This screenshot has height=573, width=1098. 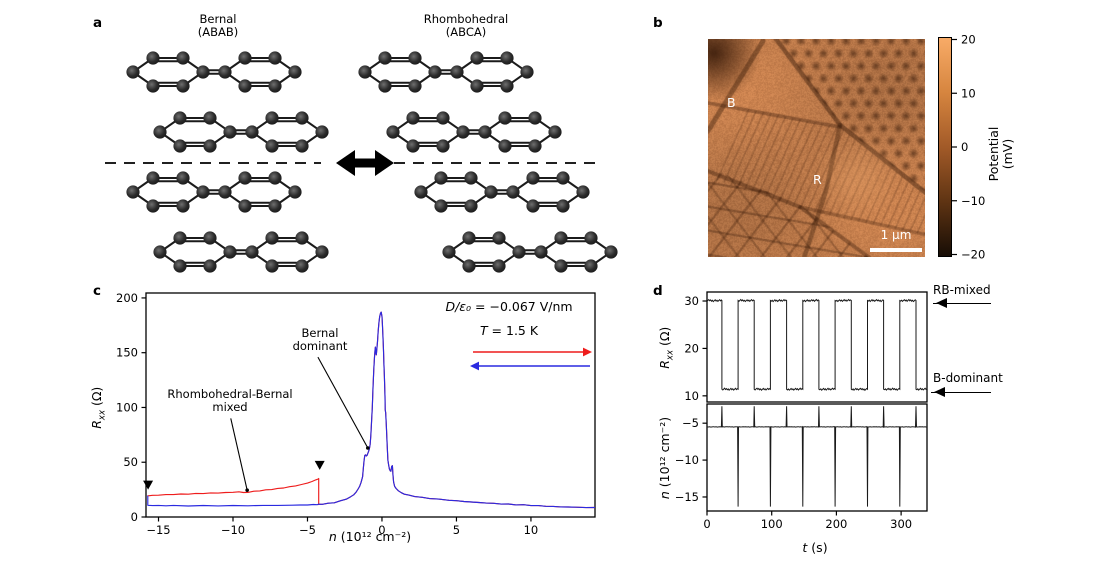 I want to click on d-bottom-ylabel-rest: (10¹² cm⁻²), so click(x=664, y=454).